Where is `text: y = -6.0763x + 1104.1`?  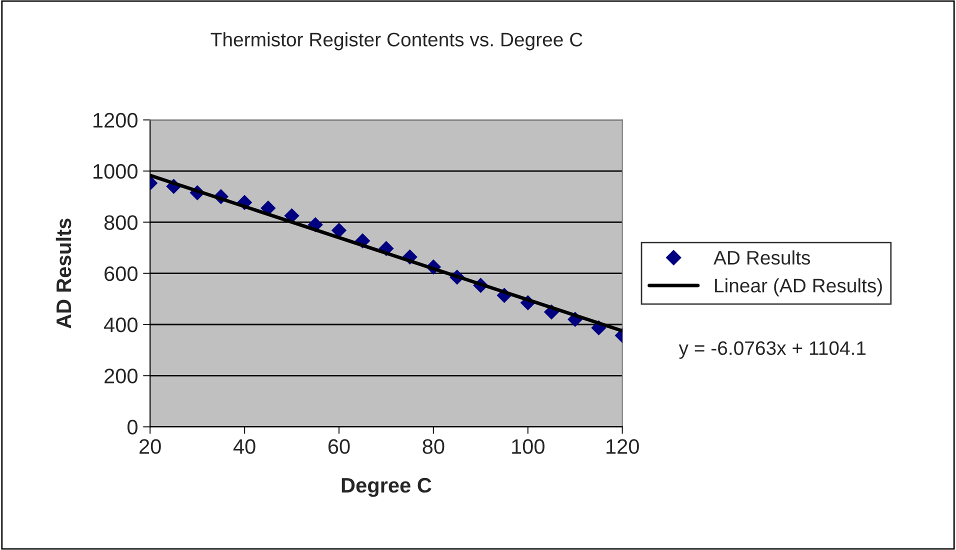 text: y = -6.0763x + 1104.1 is located at coordinates (772, 350).